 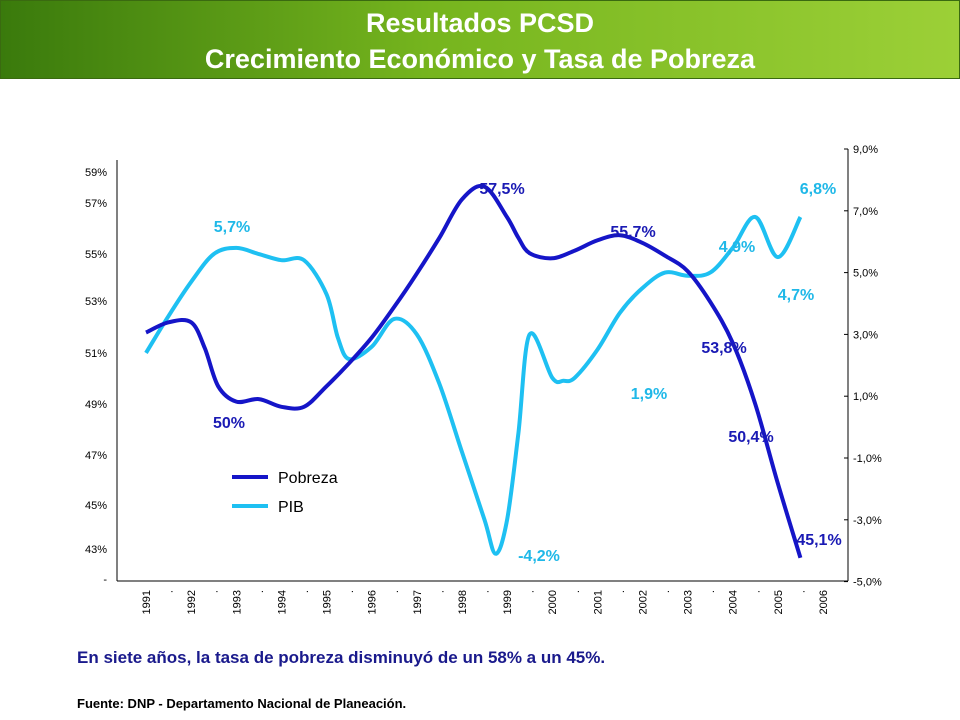 What do you see at coordinates (796, 295) in the screenshot?
I see `data-label: 4,7%` at bounding box center [796, 295].